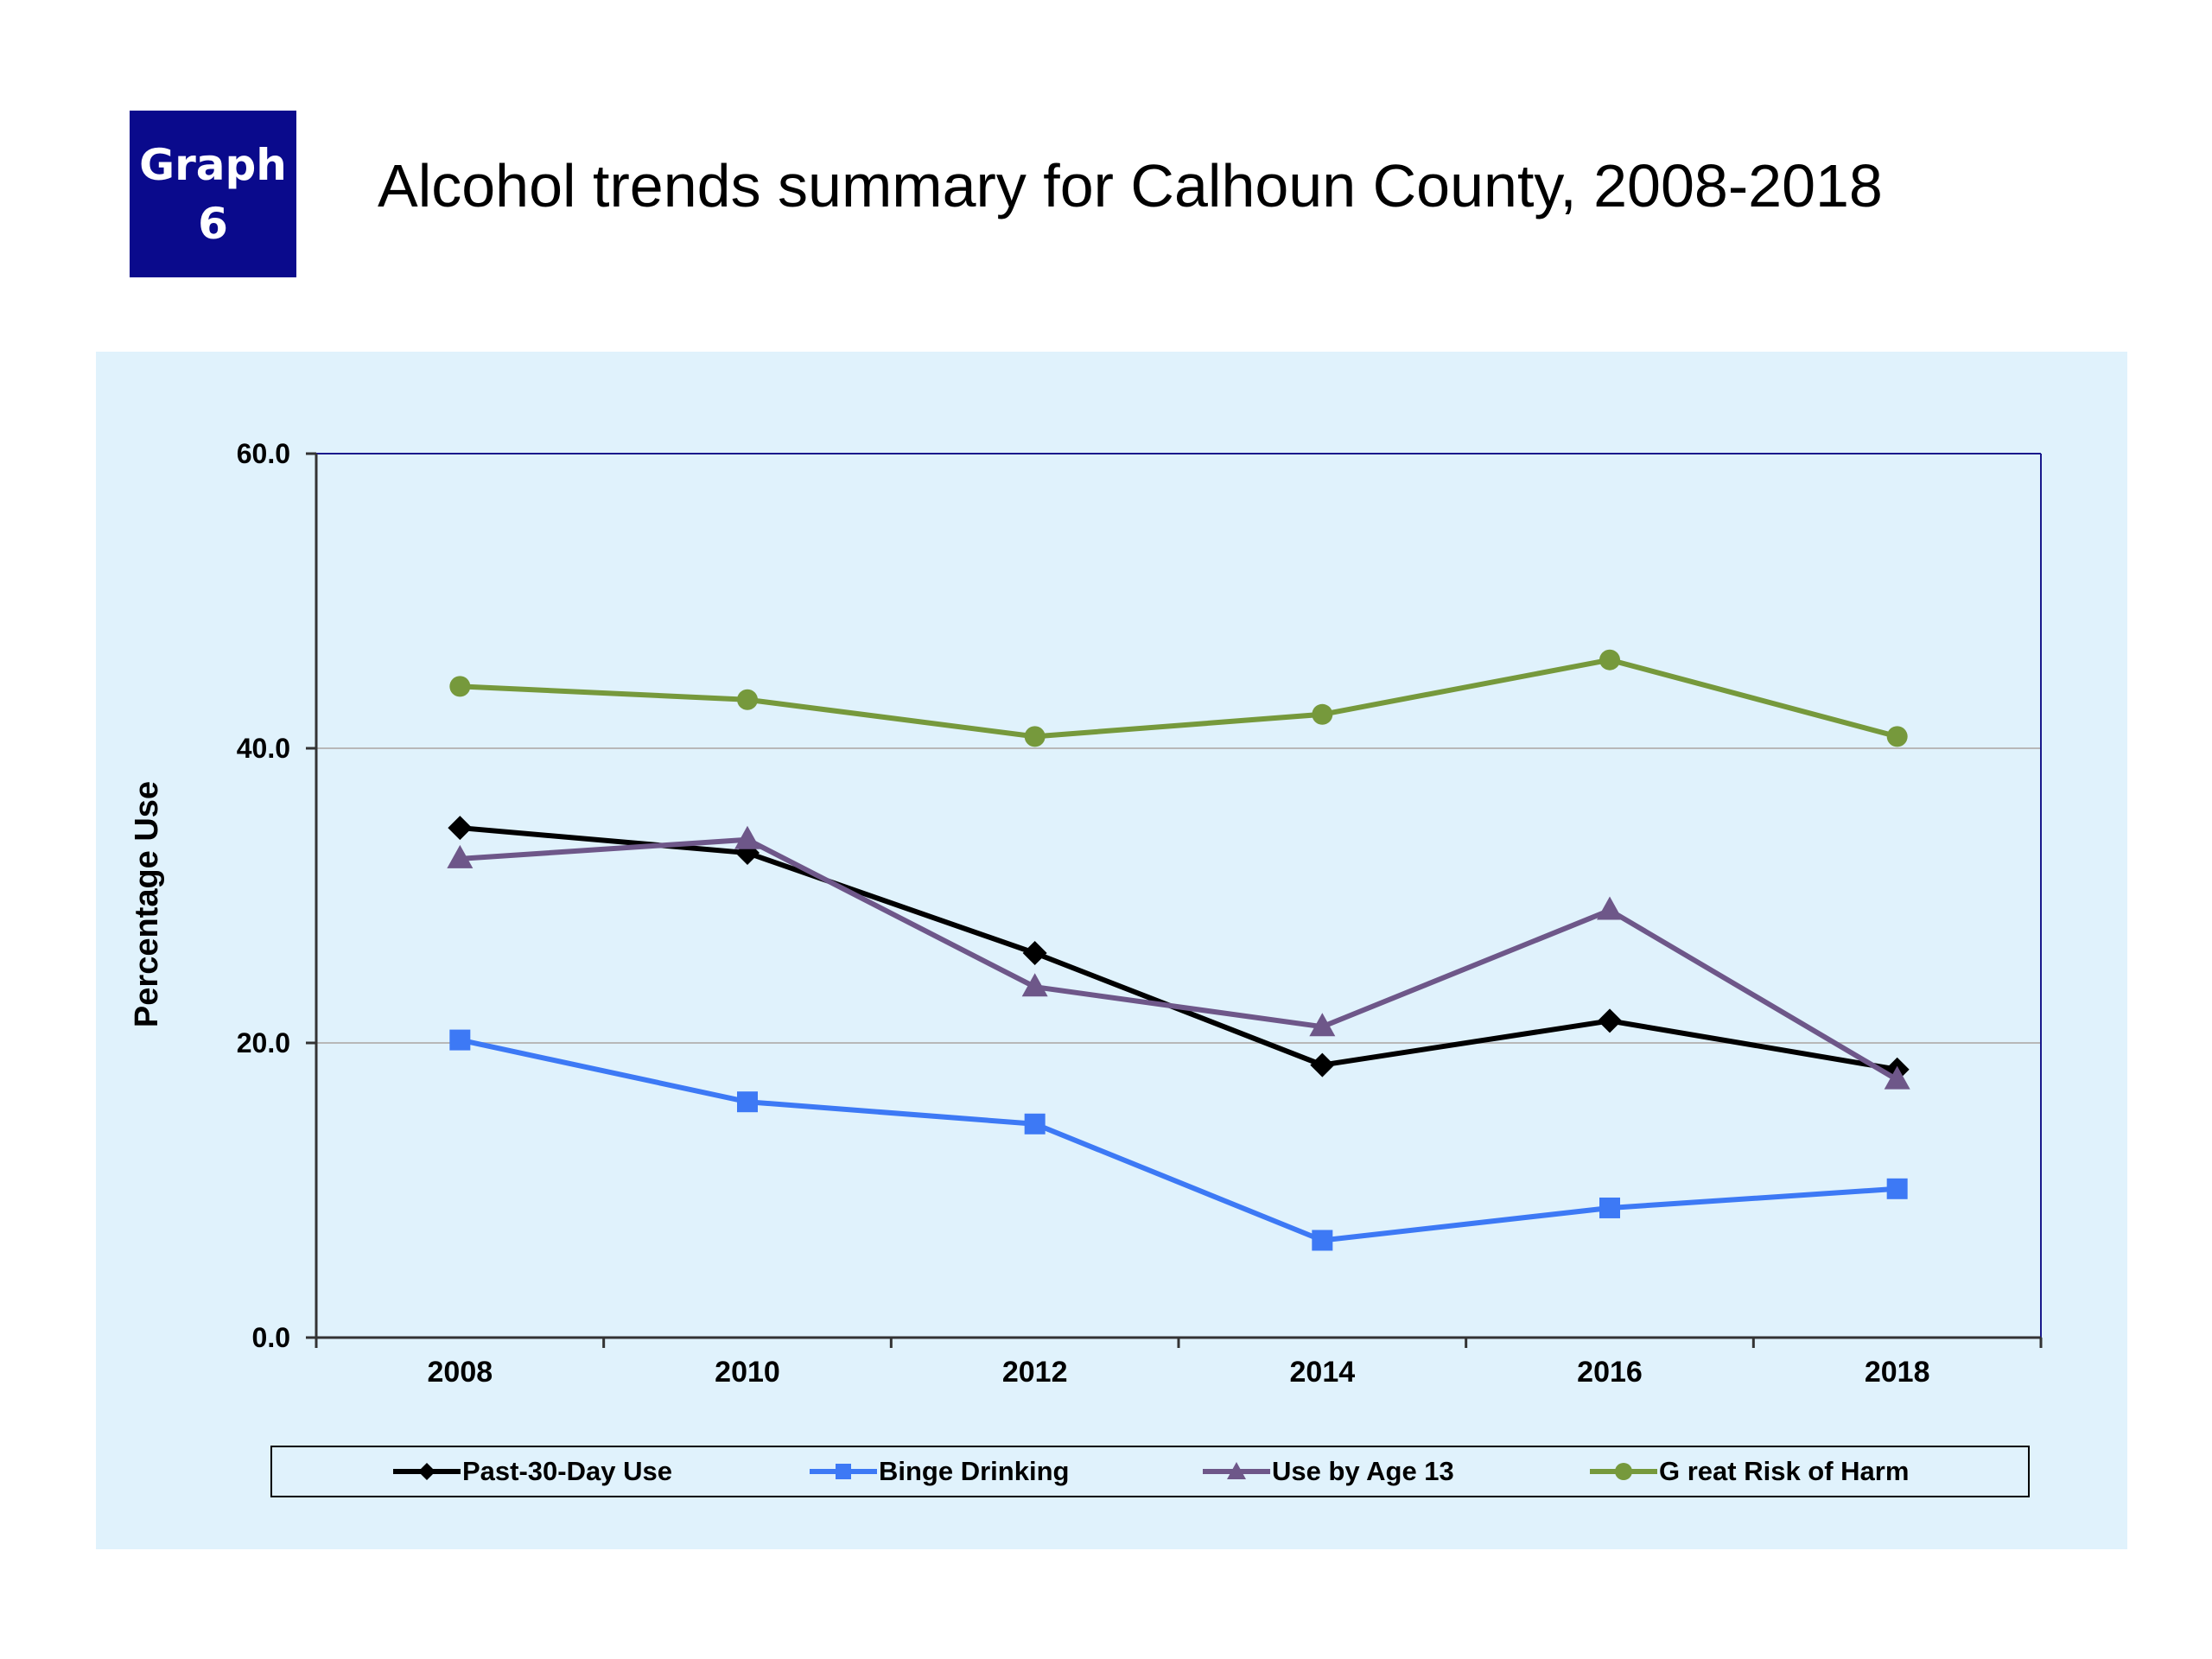 This screenshot has height=1659, width=2212. I want to click on x-tick-label: 2016, so click(1610, 1372).